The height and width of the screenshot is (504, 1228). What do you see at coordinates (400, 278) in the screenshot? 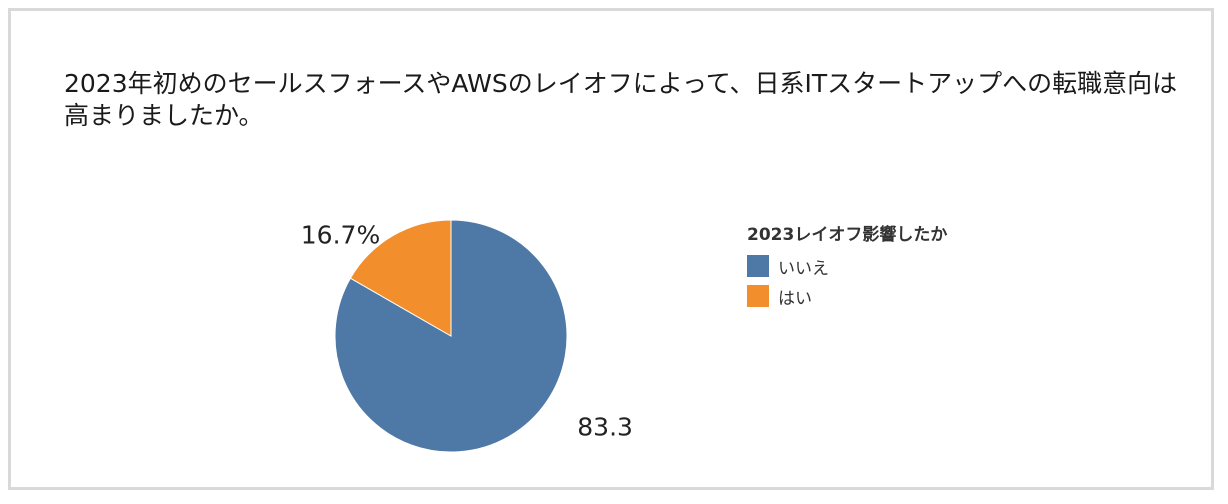
I see `pie-slice-yes` at bounding box center [400, 278].